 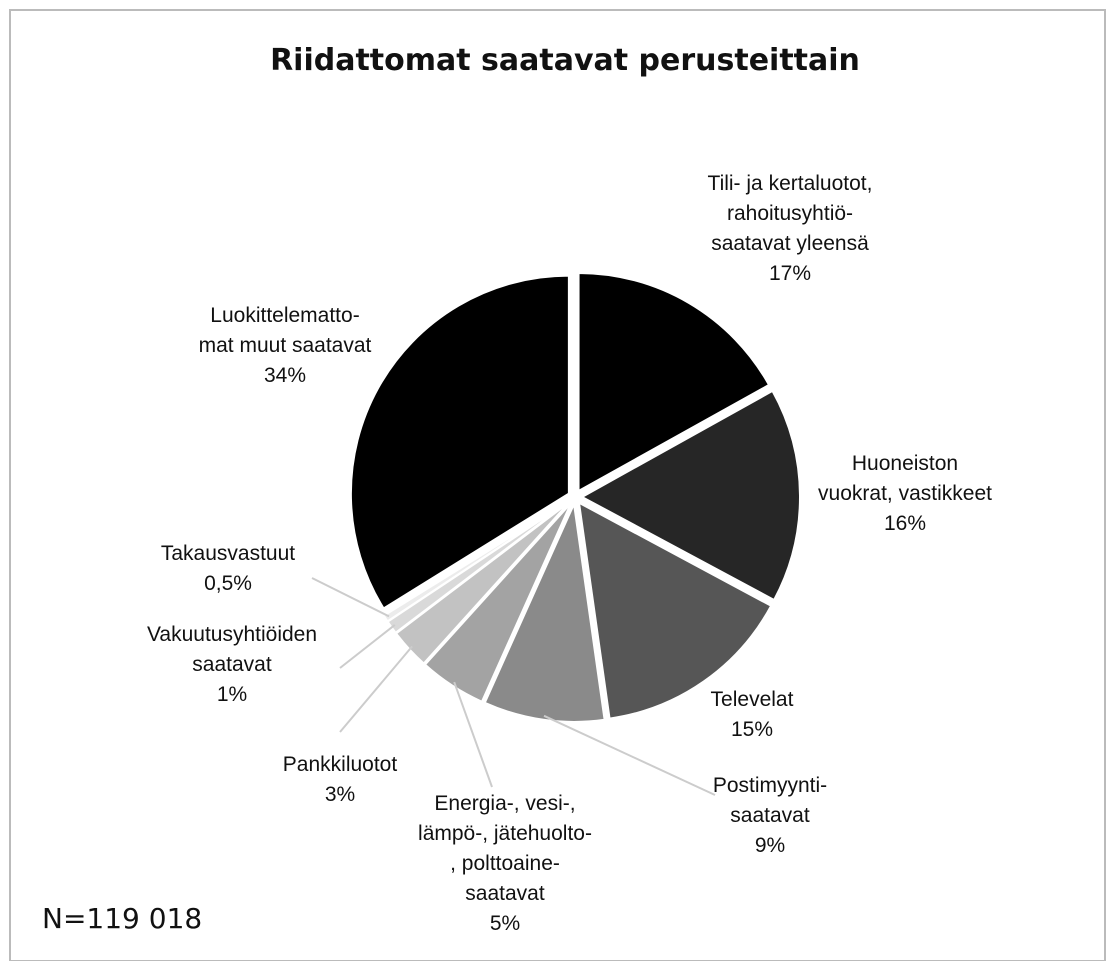 I want to click on value-label: 0,5%, so click(x=228, y=583).